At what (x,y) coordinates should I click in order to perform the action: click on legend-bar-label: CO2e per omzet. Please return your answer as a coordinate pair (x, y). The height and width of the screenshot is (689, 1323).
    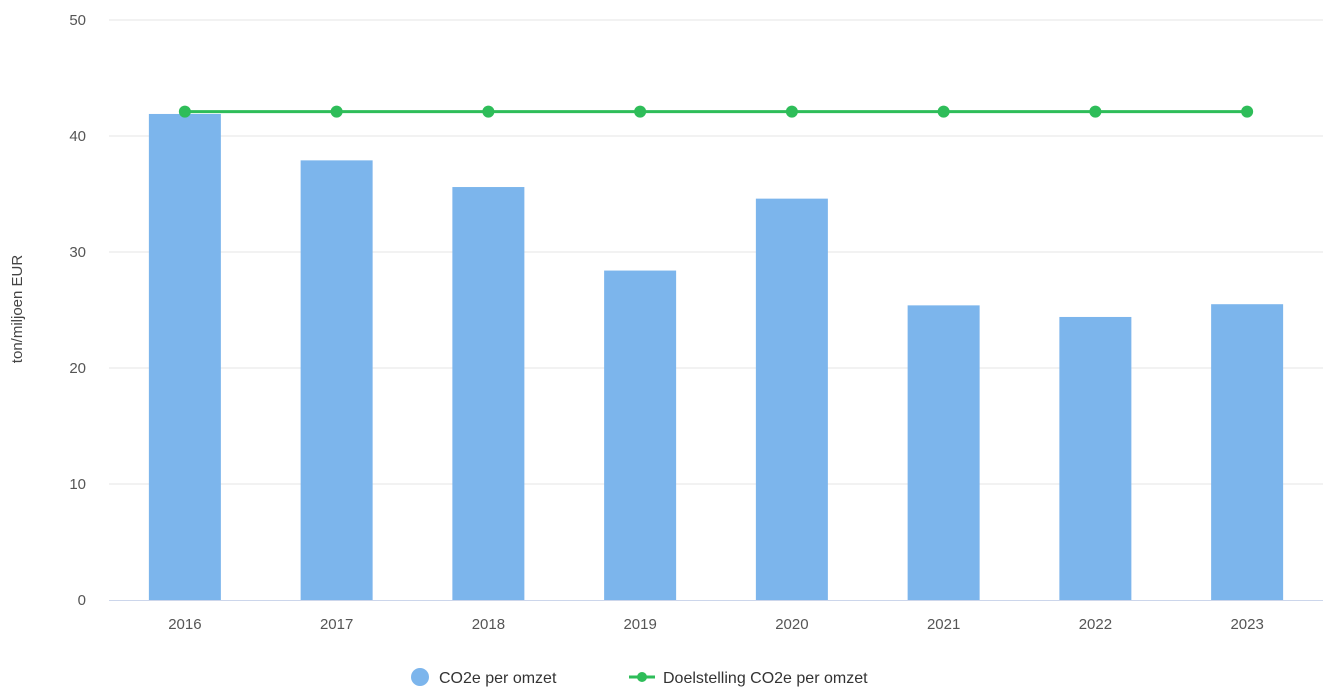
    Looking at the image, I should click on (498, 678).